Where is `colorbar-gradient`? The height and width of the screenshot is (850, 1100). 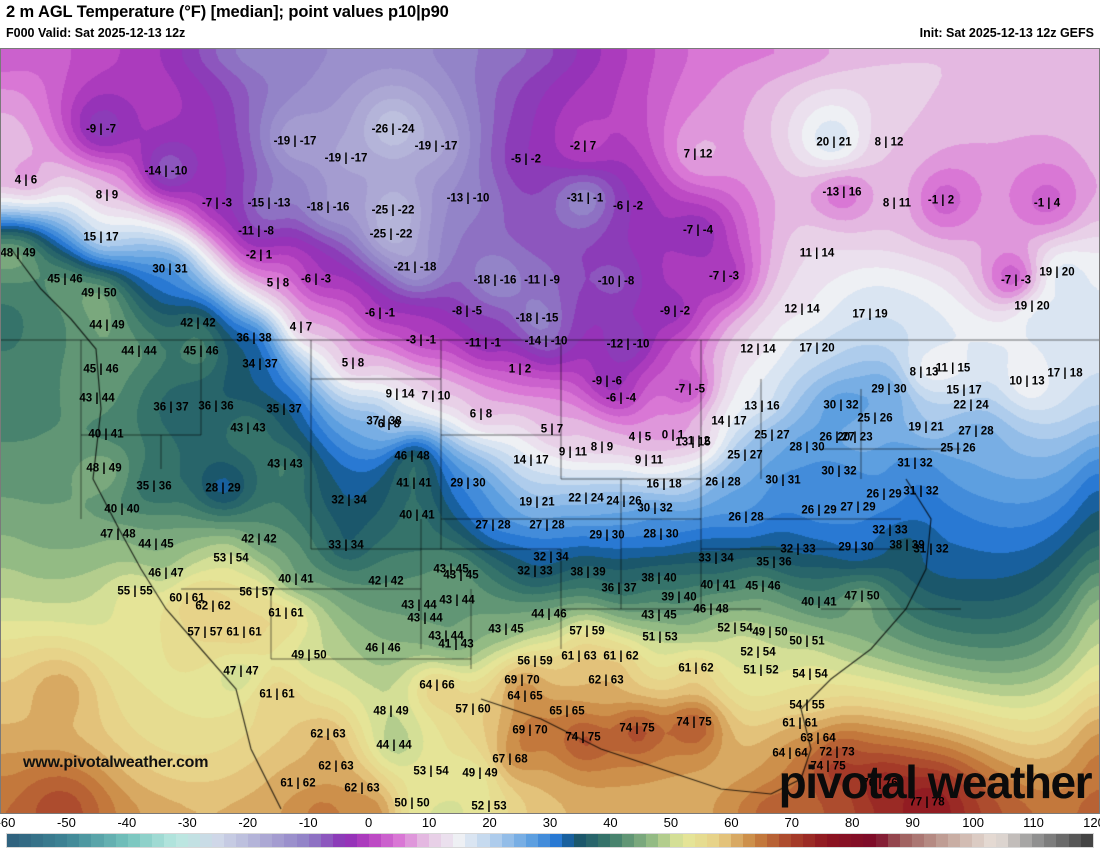 colorbar-gradient is located at coordinates (550, 840).